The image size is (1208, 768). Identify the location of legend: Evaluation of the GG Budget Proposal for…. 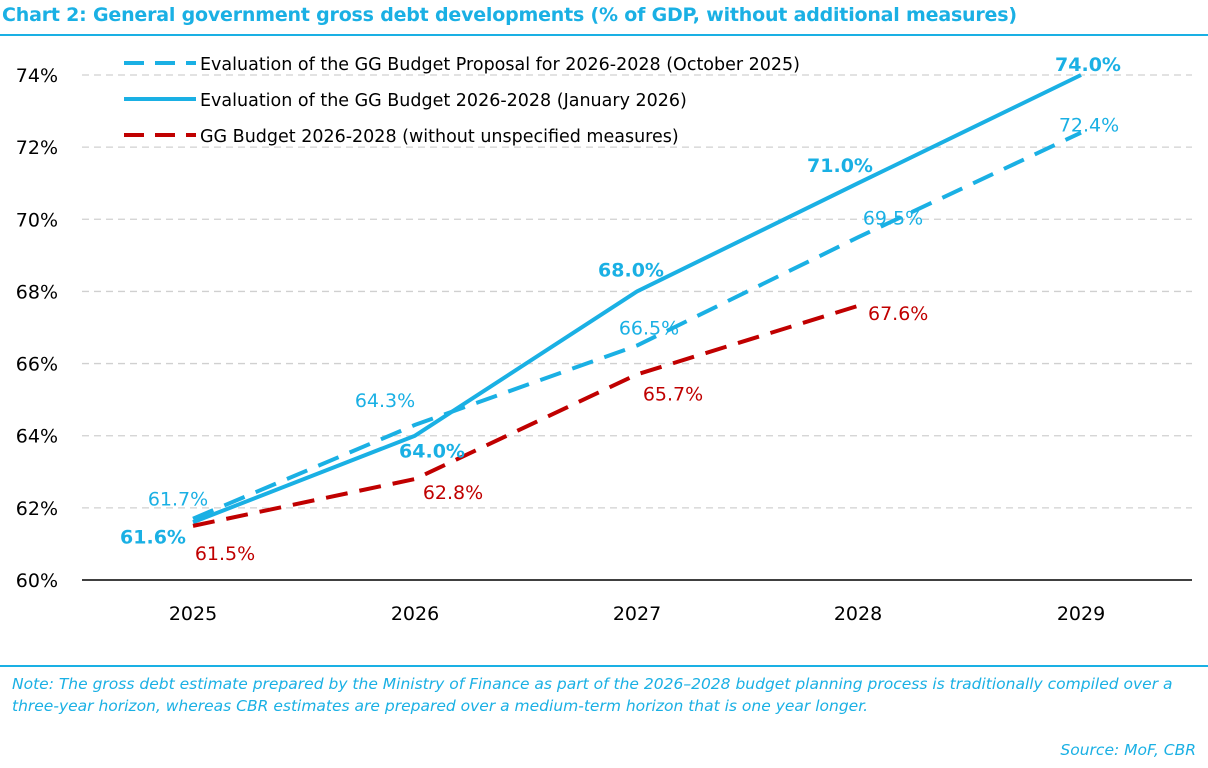
(462, 101).